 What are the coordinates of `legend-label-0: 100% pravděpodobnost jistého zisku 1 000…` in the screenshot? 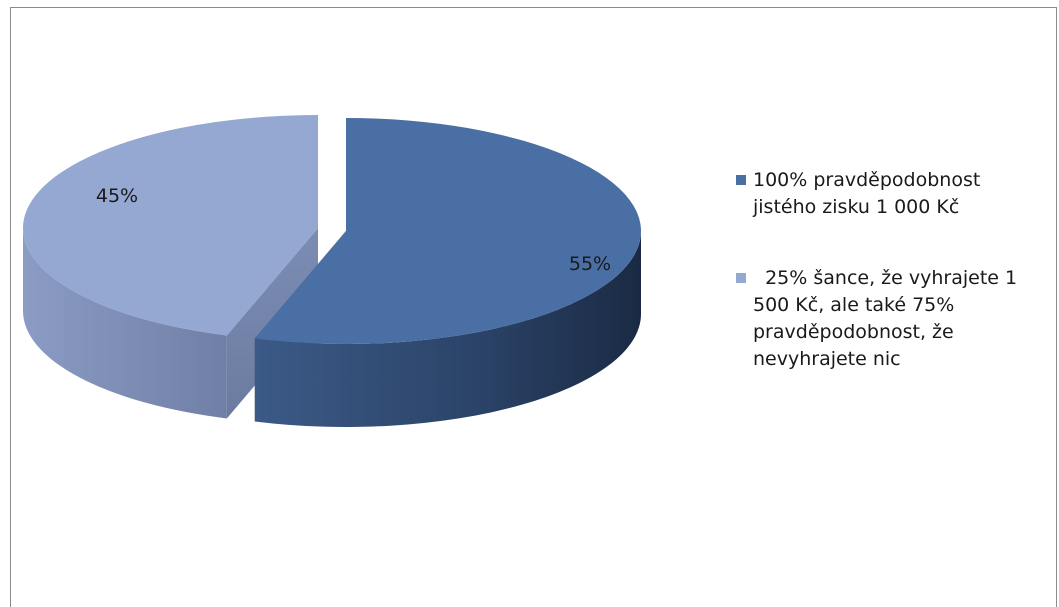 It's located at (870, 193).